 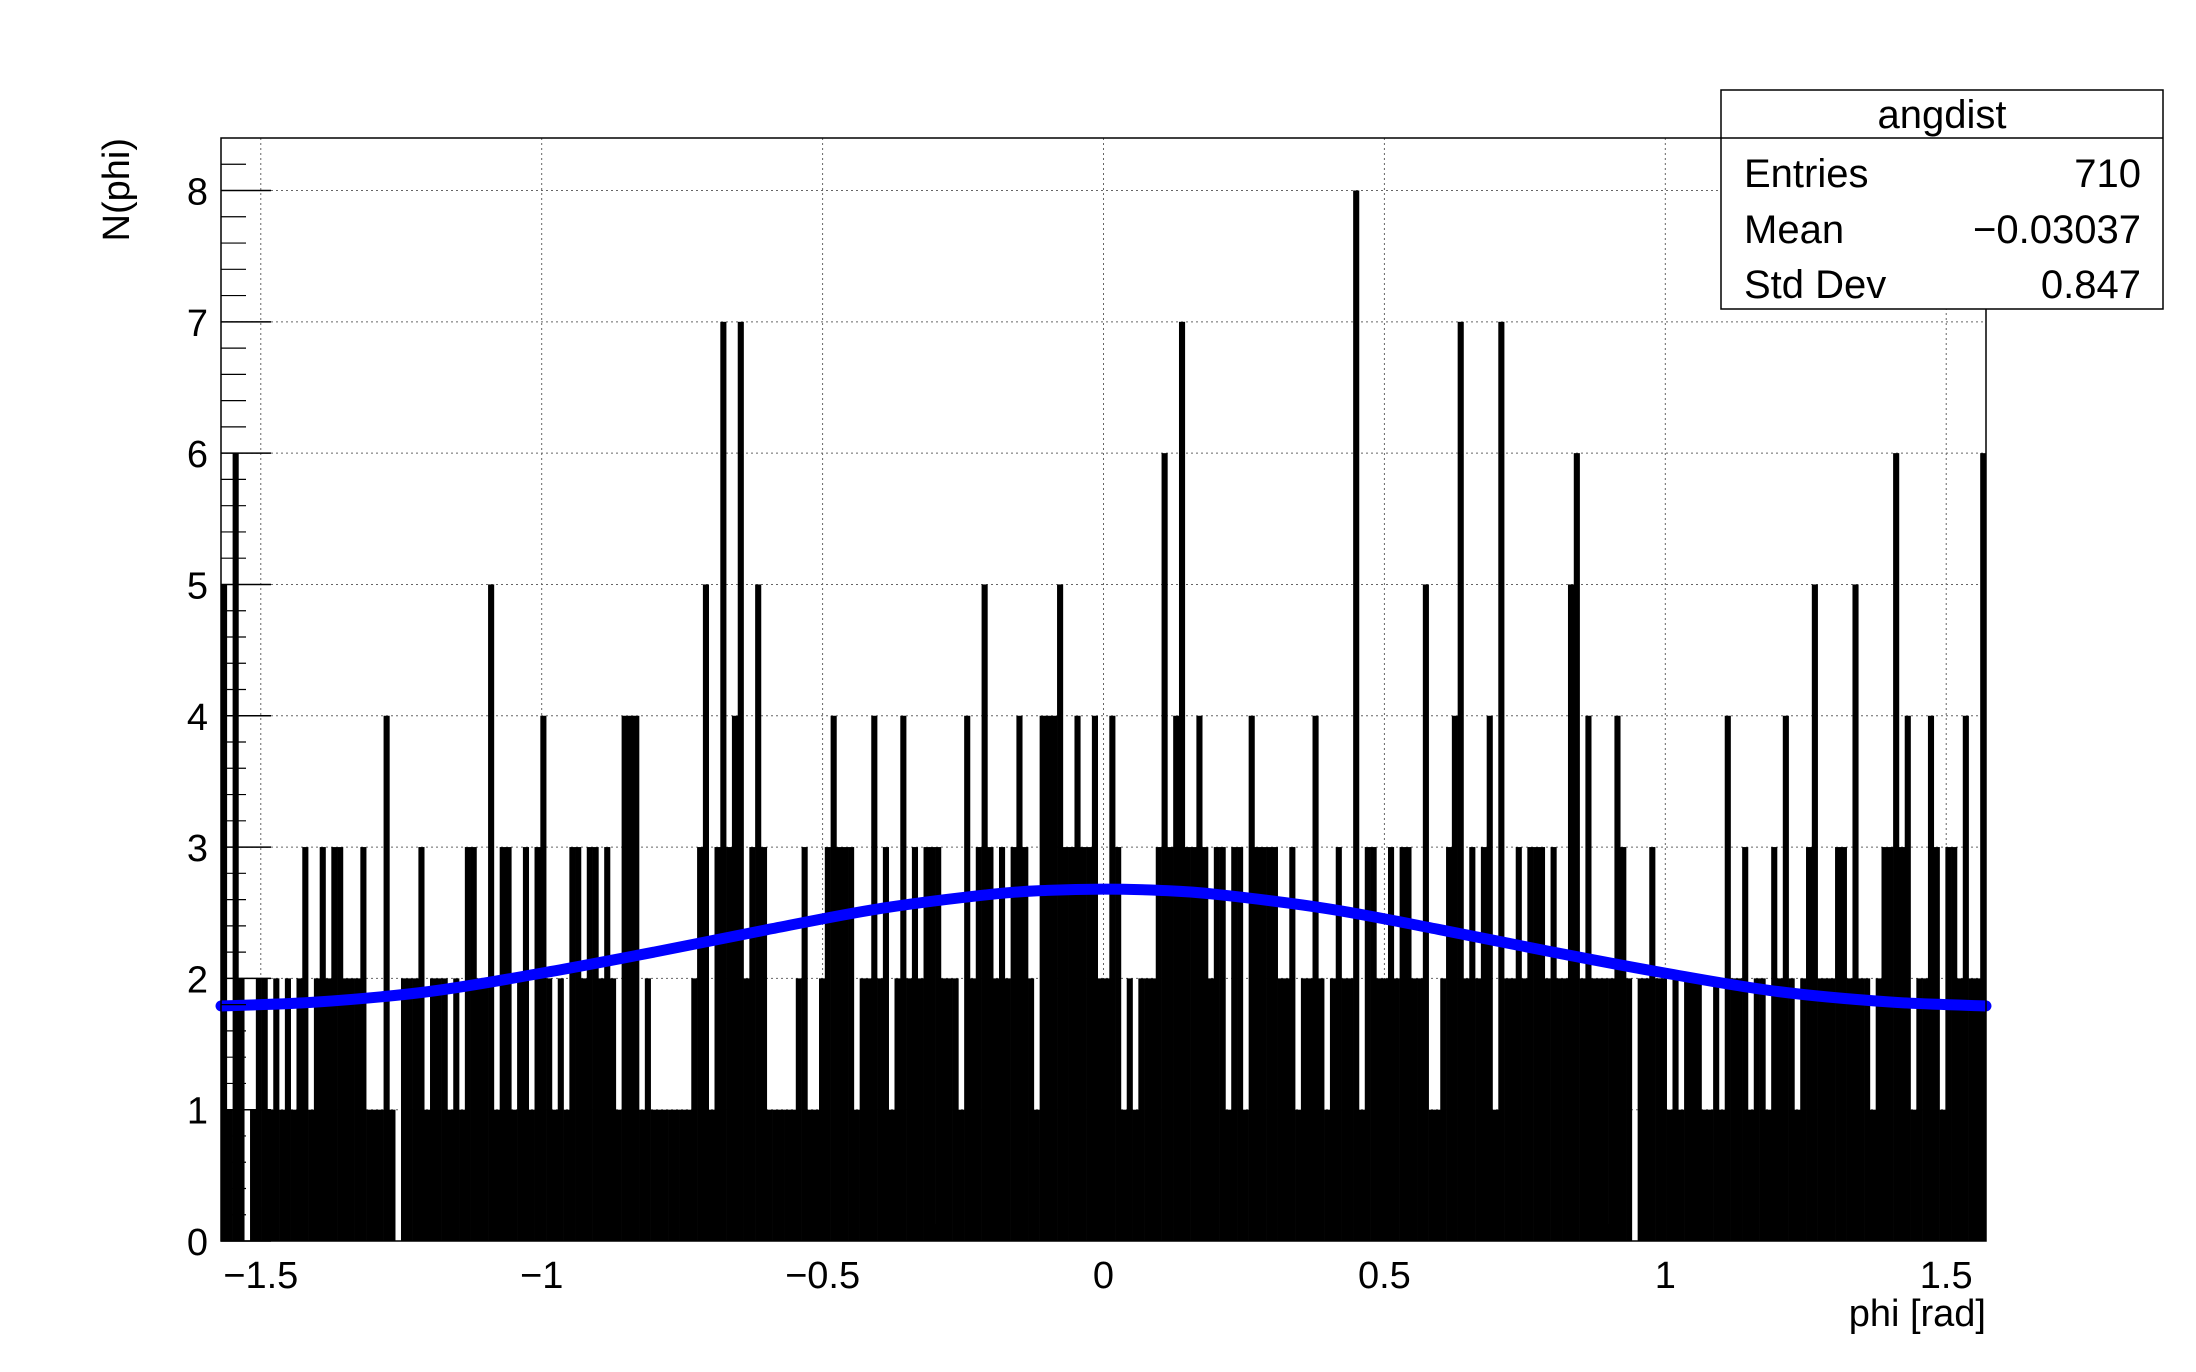 I want to click on x-tick-label: −1, so click(x=541, y=1276).